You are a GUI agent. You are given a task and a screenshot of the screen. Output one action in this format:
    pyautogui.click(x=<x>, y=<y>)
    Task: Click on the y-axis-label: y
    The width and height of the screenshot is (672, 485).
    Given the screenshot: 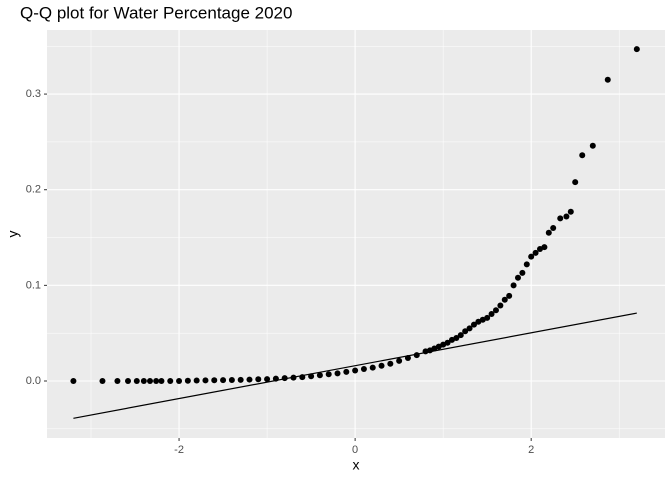 What is the action you would take?
    pyautogui.click(x=13, y=234)
    